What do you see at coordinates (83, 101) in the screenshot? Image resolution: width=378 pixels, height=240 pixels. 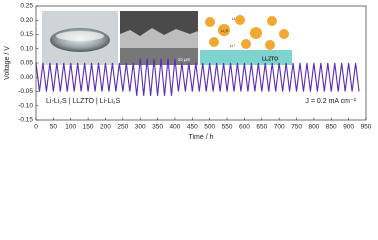 I see `annotation: Li-Li₂S | LLZTO | Li-Li₂S` at bounding box center [83, 101].